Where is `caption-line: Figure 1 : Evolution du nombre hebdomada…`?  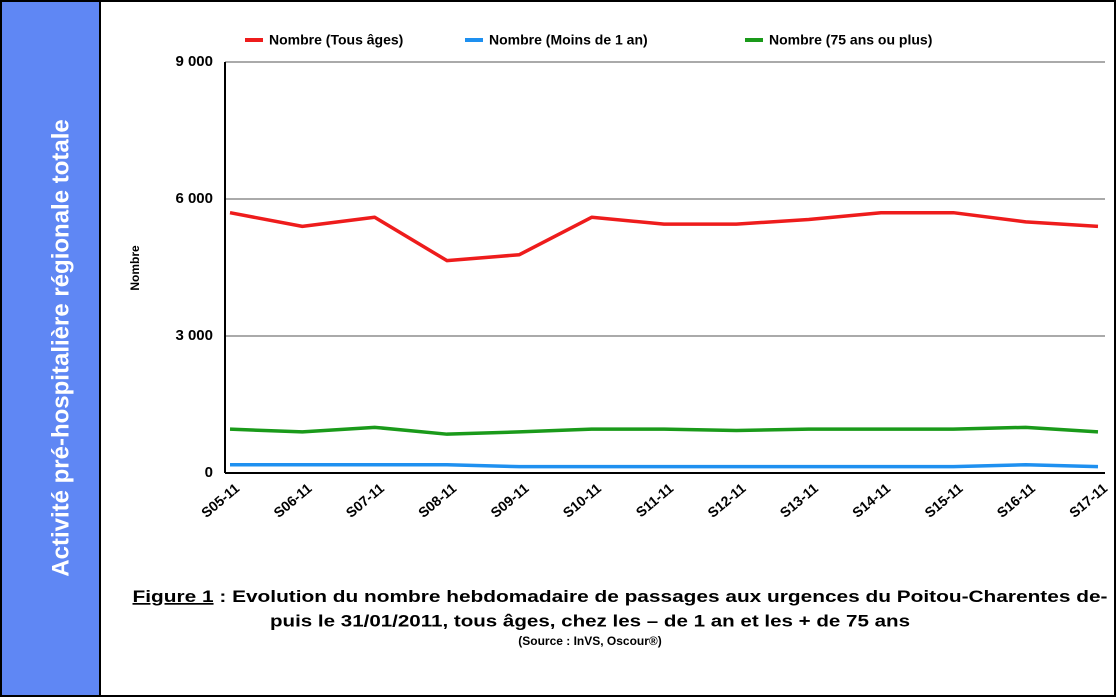
caption-line: Figure 1 : Evolution du nombre hebdomada… is located at coordinates (620, 596).